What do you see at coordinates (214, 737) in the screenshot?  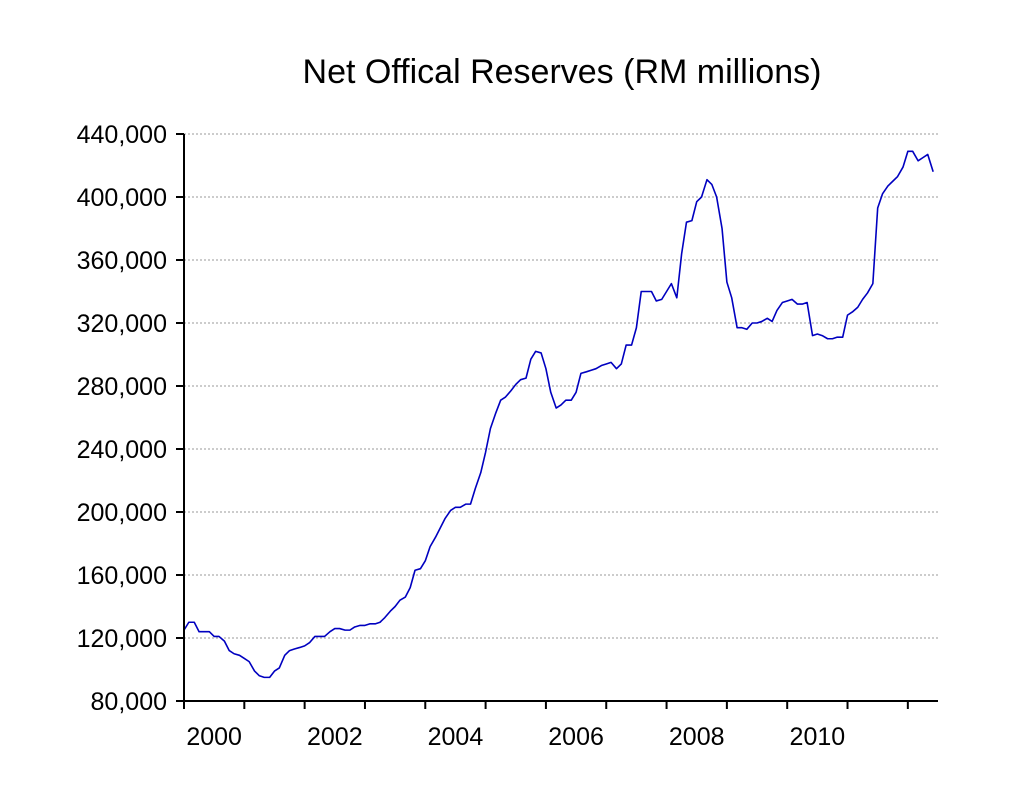 I see `x-tick-label: 2000` at bounding box center [214, 737].